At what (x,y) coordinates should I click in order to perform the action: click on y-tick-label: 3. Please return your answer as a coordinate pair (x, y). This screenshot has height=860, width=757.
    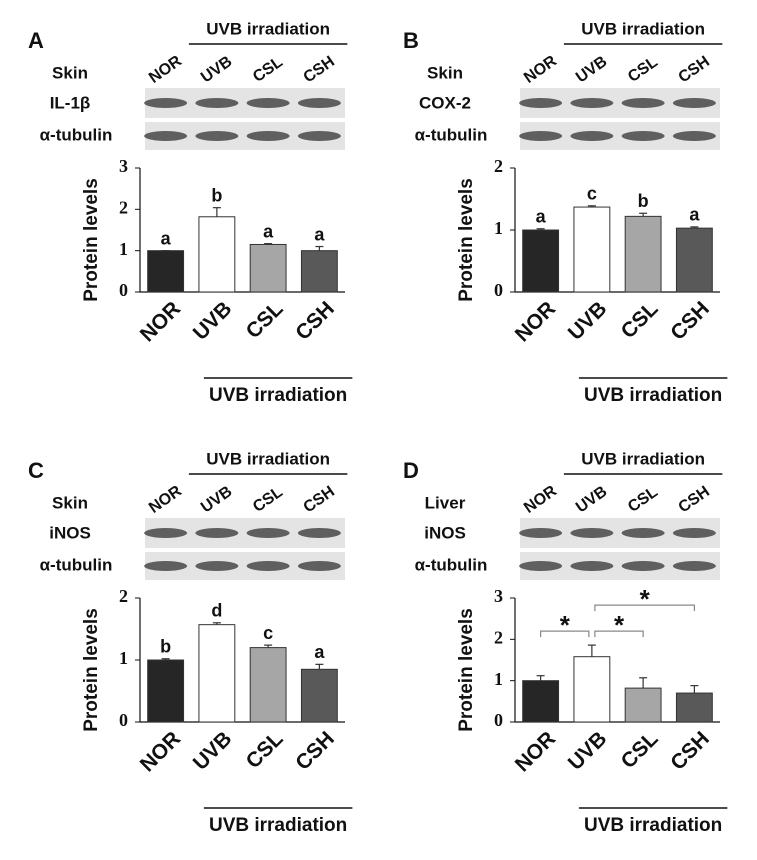
    Looking at the image, I should click on (498, 596).